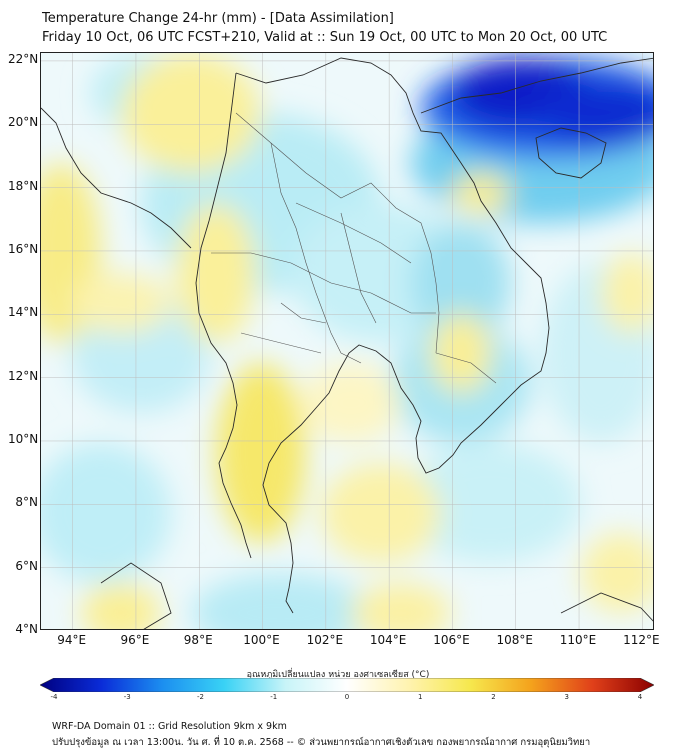  What do you see at coordinates (640, 697) in the screenshot?
I see `colorbar-tick-label: 4` at bounding box center [640, 697].